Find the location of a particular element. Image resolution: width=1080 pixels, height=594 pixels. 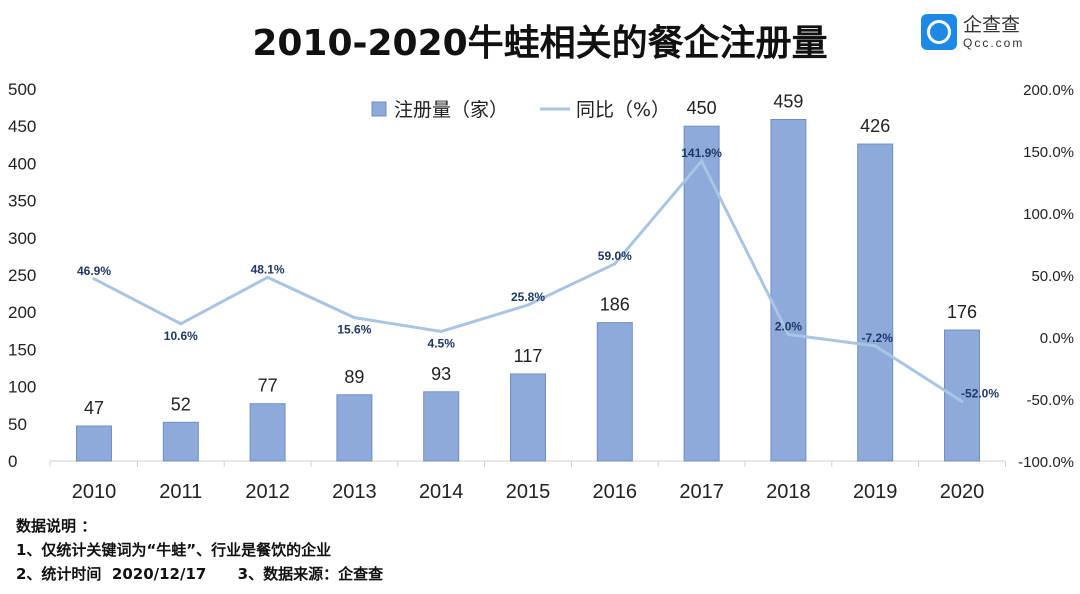

right-tick-label: 150.0% is located at coordinates (1048, 152).